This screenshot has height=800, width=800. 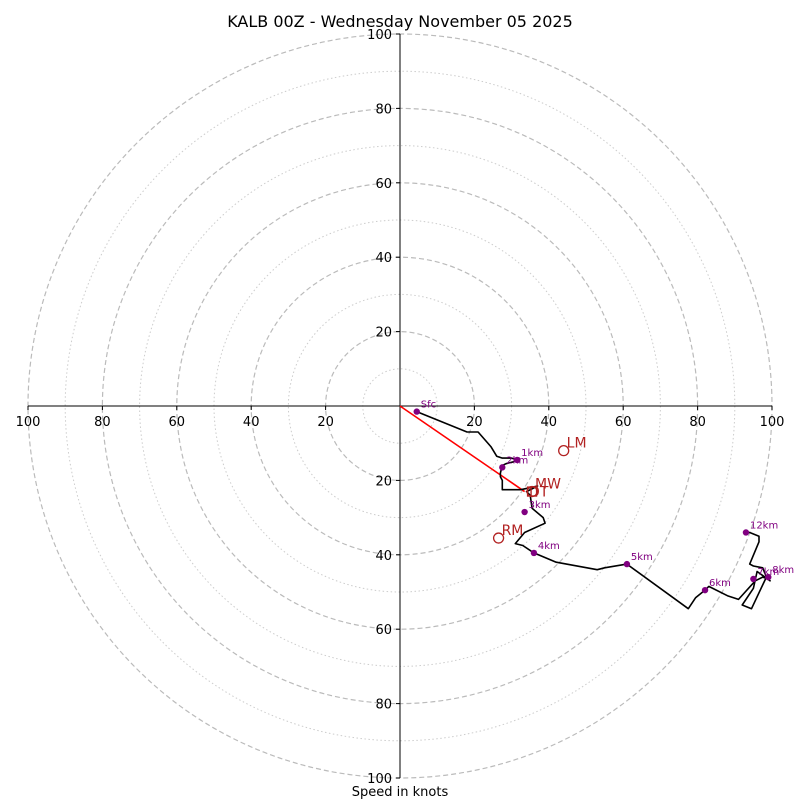 What do you see at coordinates (768, 572) in the screenshot?
I see `height-marker-label: 7km` at bounding box center [768, 572].